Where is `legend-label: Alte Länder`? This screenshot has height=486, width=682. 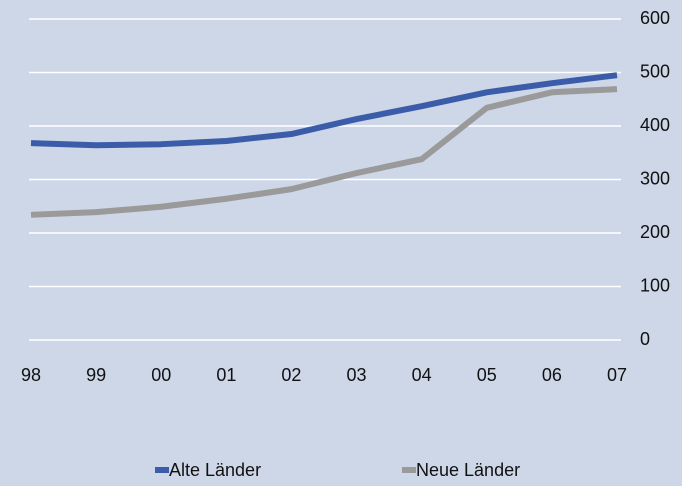 legend-label: Alte Länder is located at coordinates (215, 470).